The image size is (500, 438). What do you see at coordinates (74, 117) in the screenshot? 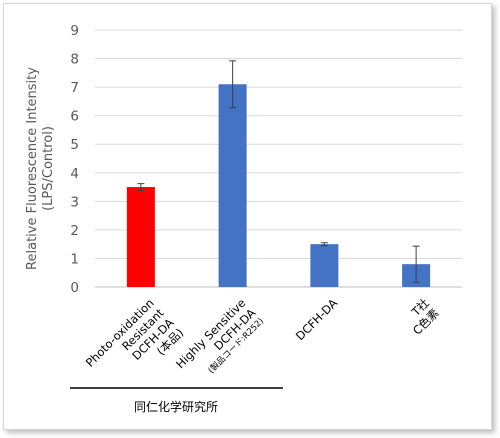
I see `y-tick-label: 6` at bounding box center [74, 117].